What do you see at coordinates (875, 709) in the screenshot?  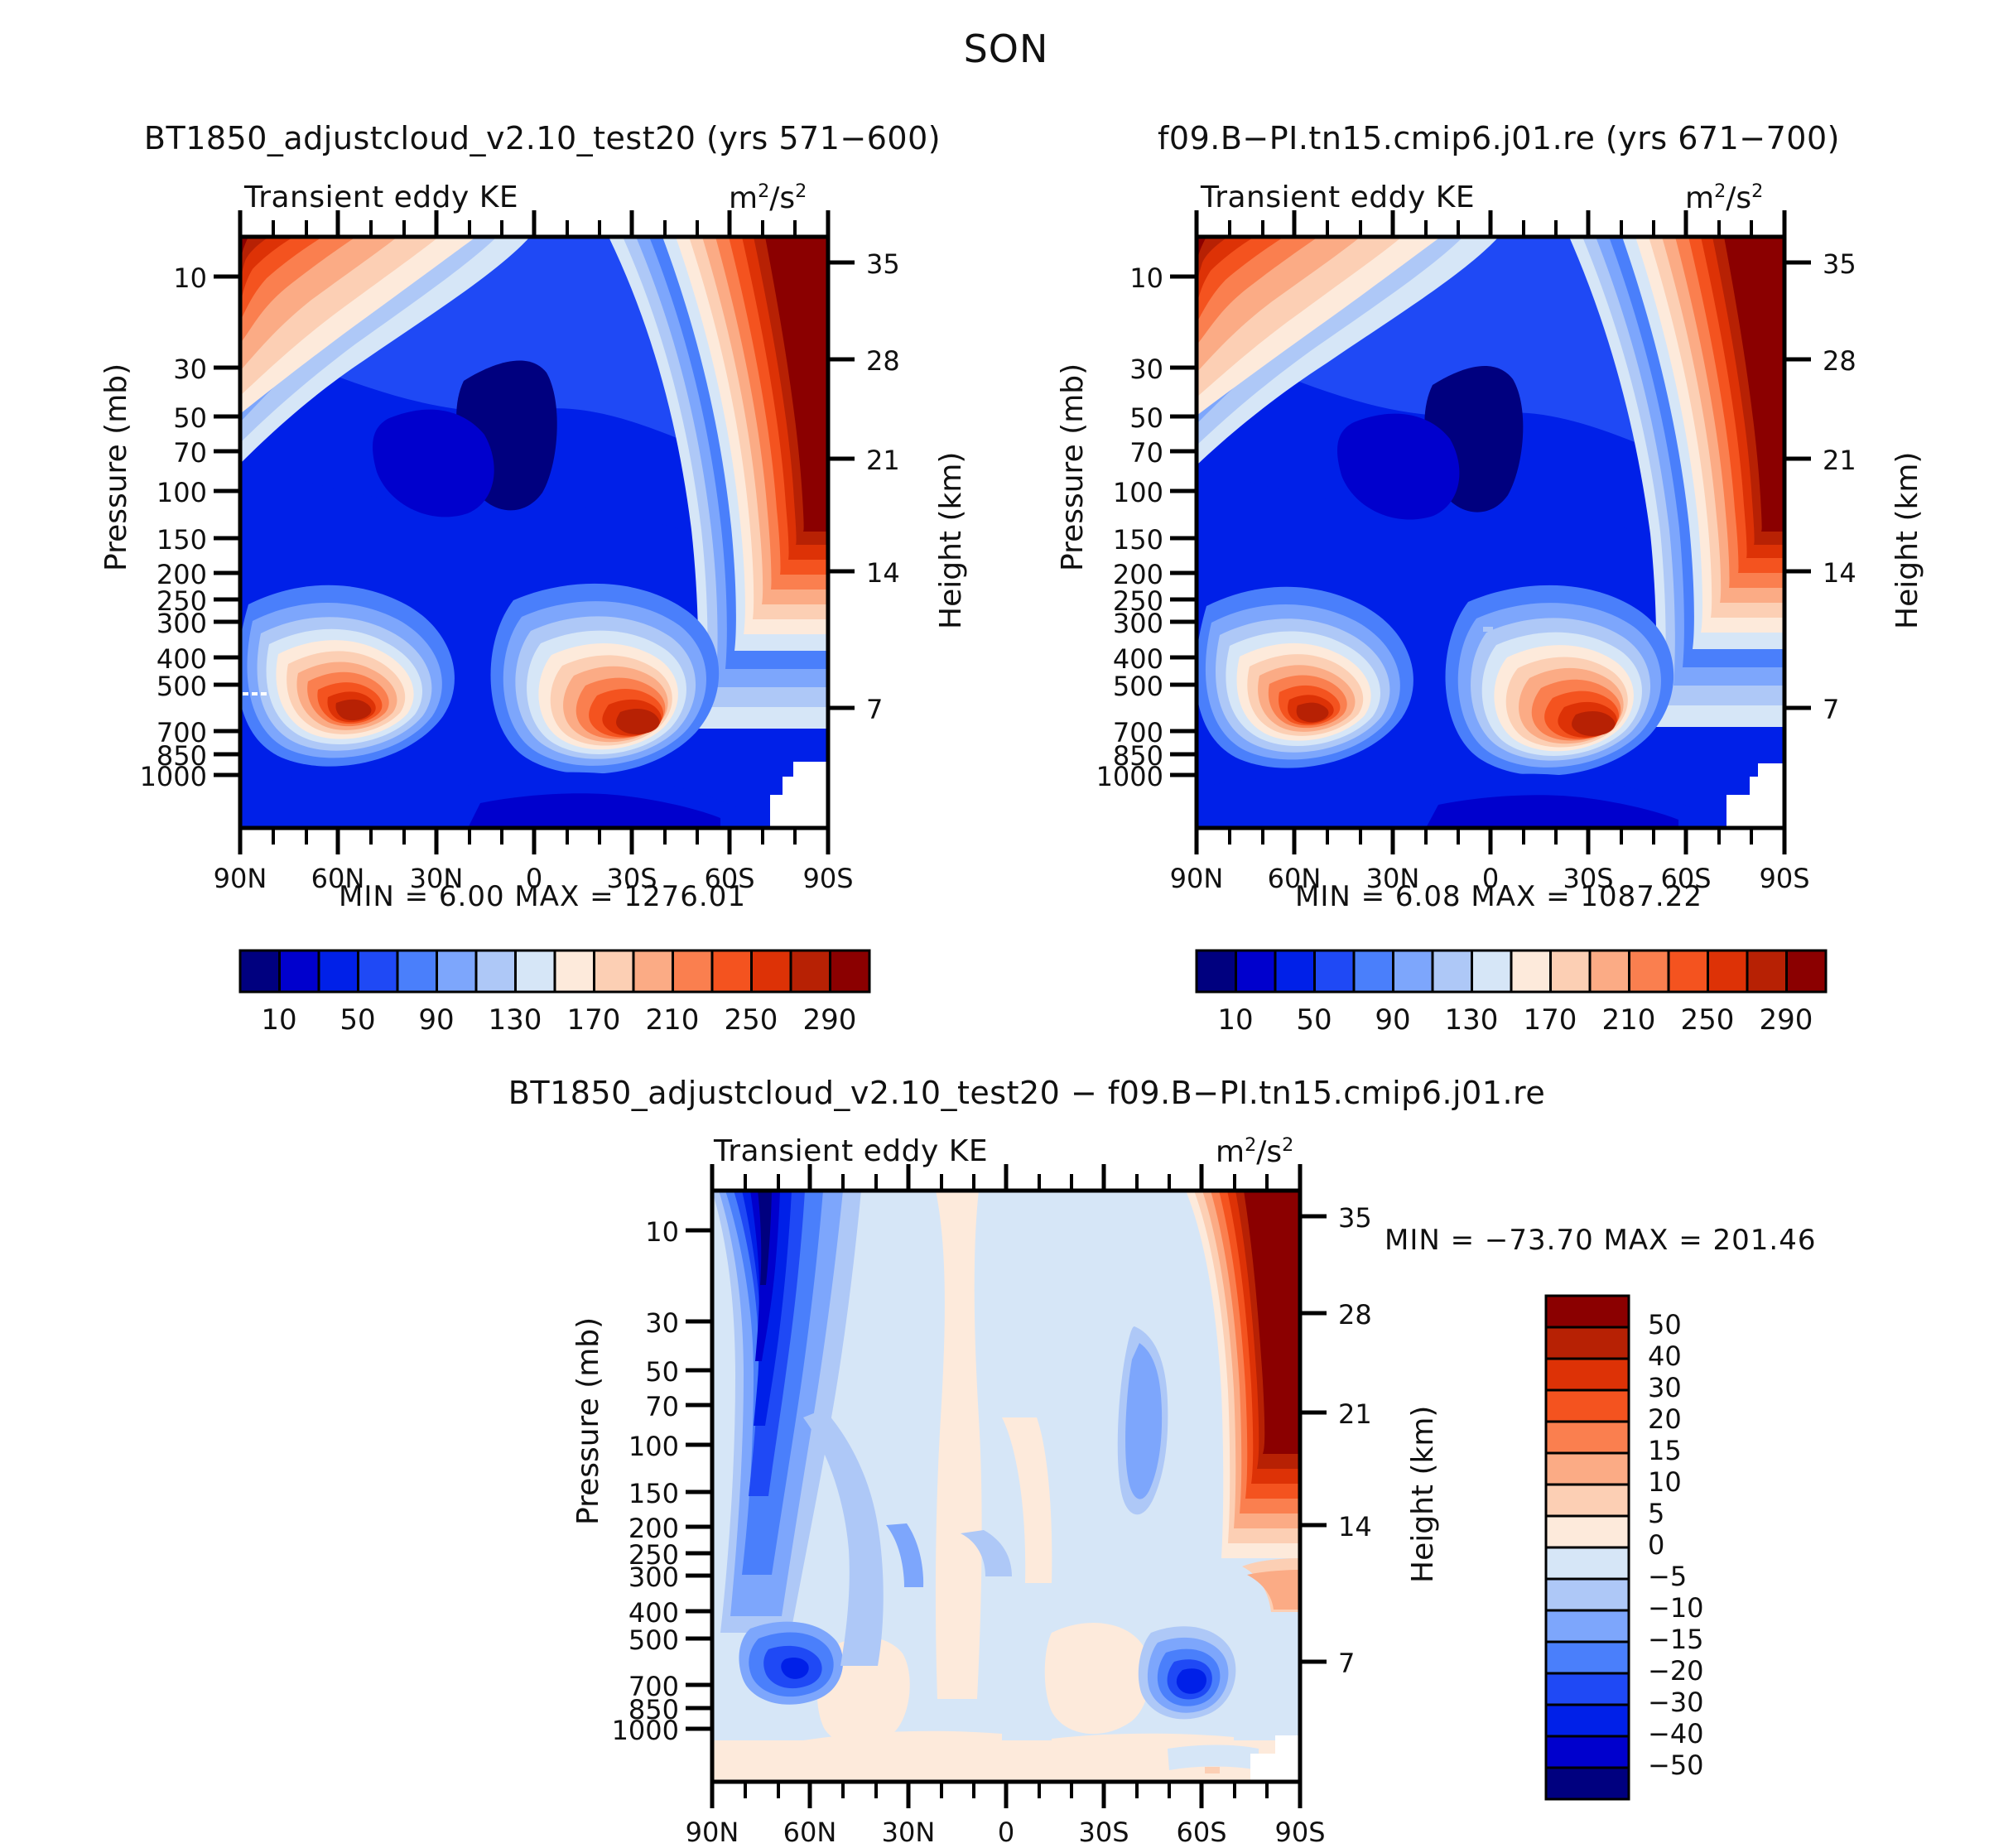 I see `left-htick-7: 7` at bounding box center [875, 709].